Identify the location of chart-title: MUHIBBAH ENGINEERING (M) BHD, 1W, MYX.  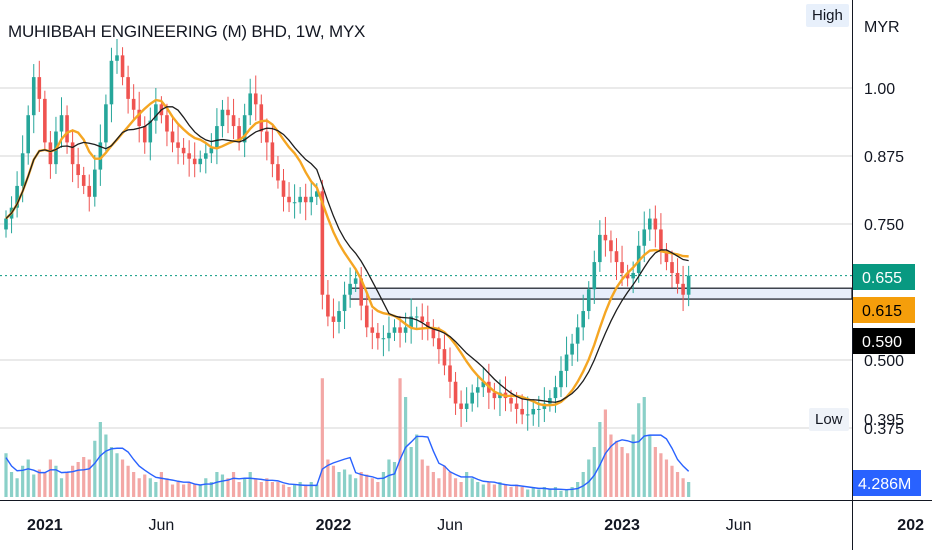
(187, 31).